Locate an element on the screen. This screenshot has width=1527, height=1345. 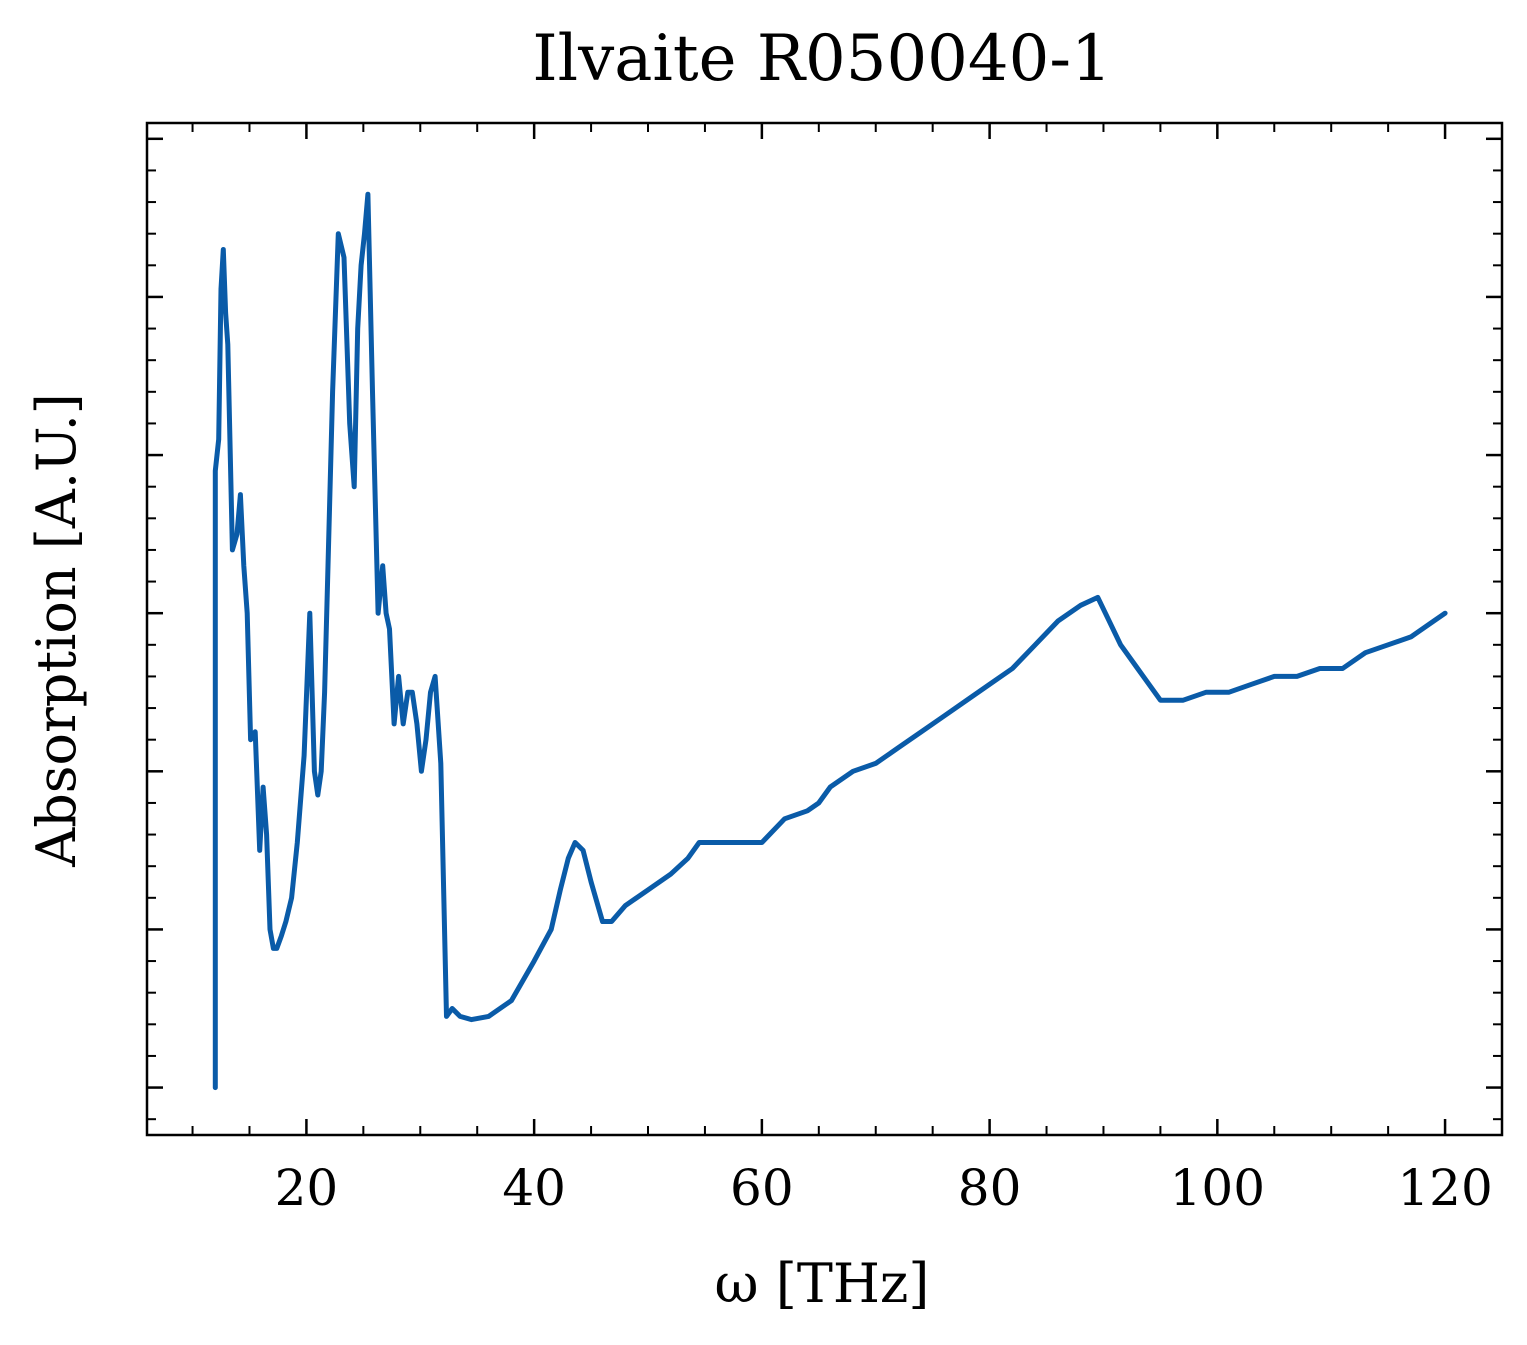
chart-title: Ilvaite R050040-1 is located at coordinates (821, 59).